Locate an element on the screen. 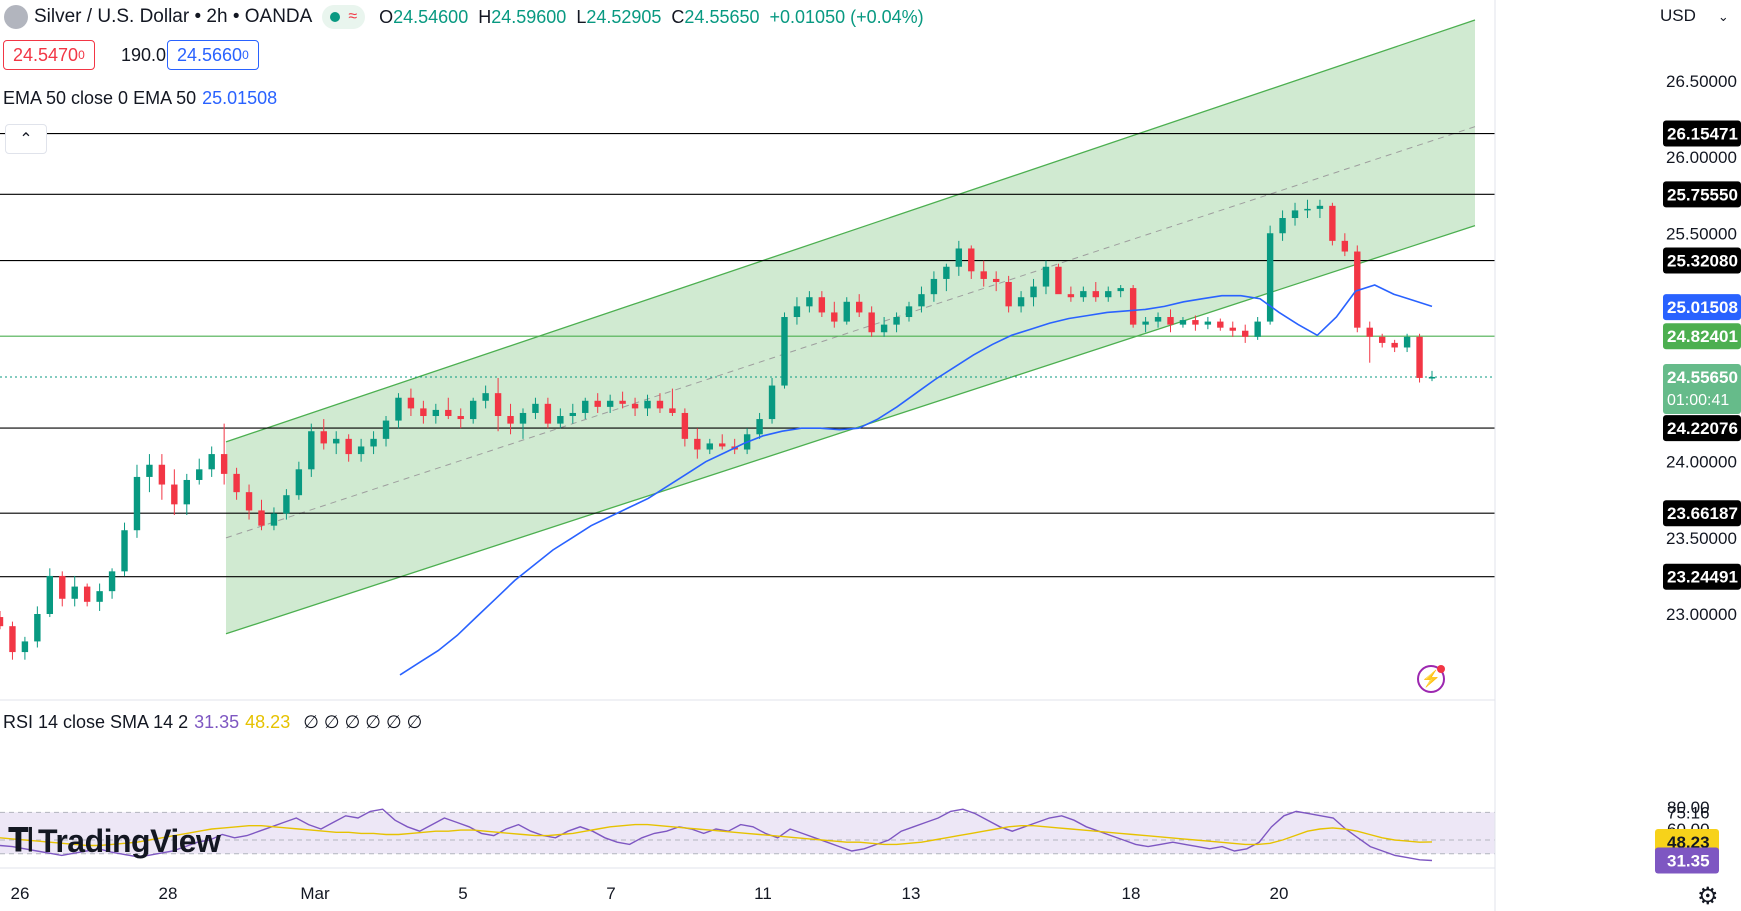  rsi-tag-text: 48.23 is located at coordinates (1688, 842).